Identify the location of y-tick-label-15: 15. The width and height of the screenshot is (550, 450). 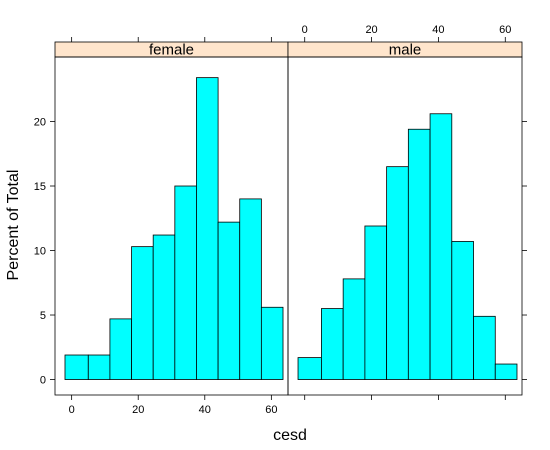
(40, 187).